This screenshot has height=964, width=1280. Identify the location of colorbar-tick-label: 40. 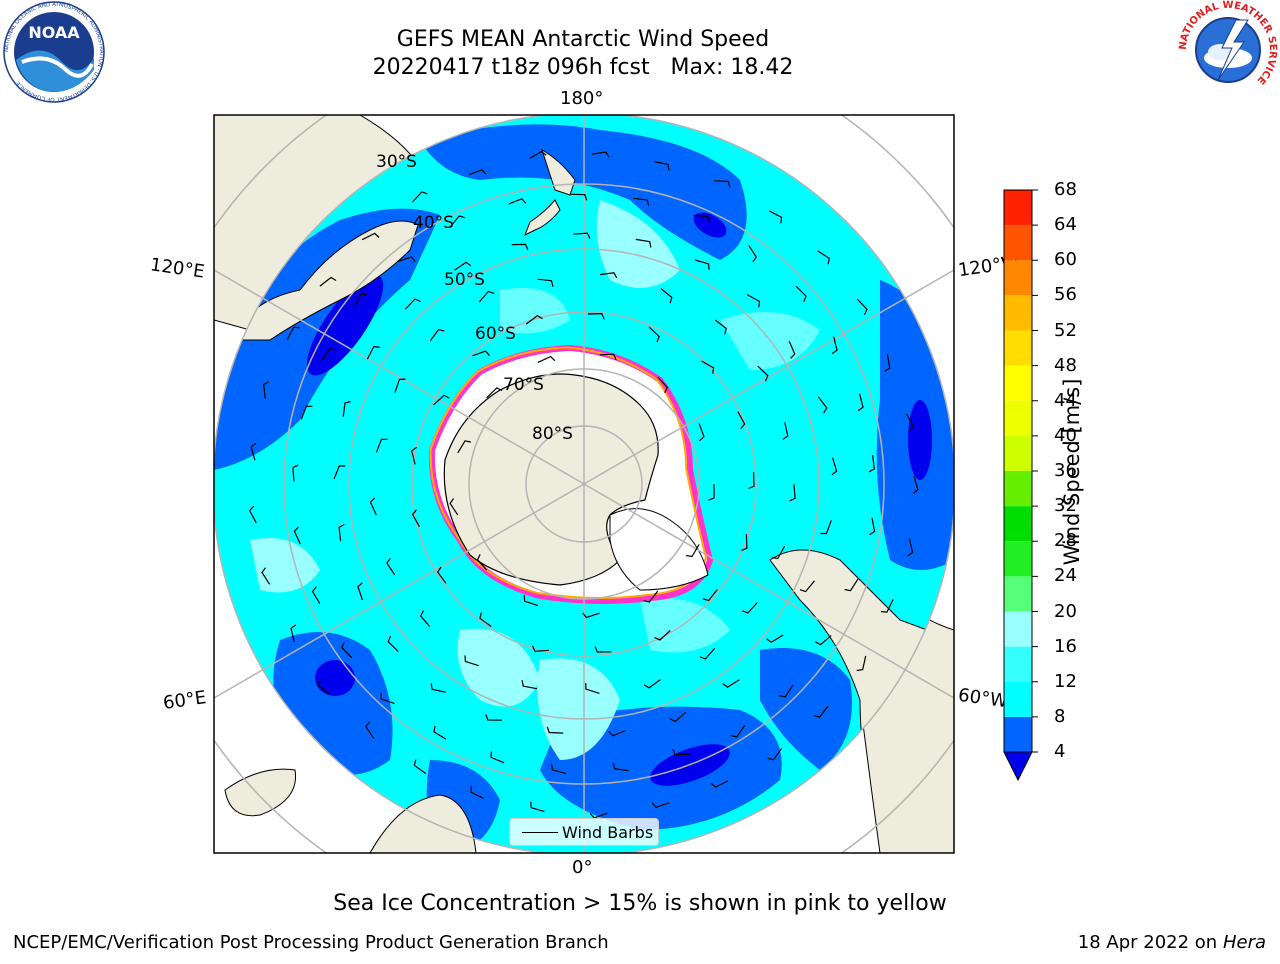
(1065, 435).